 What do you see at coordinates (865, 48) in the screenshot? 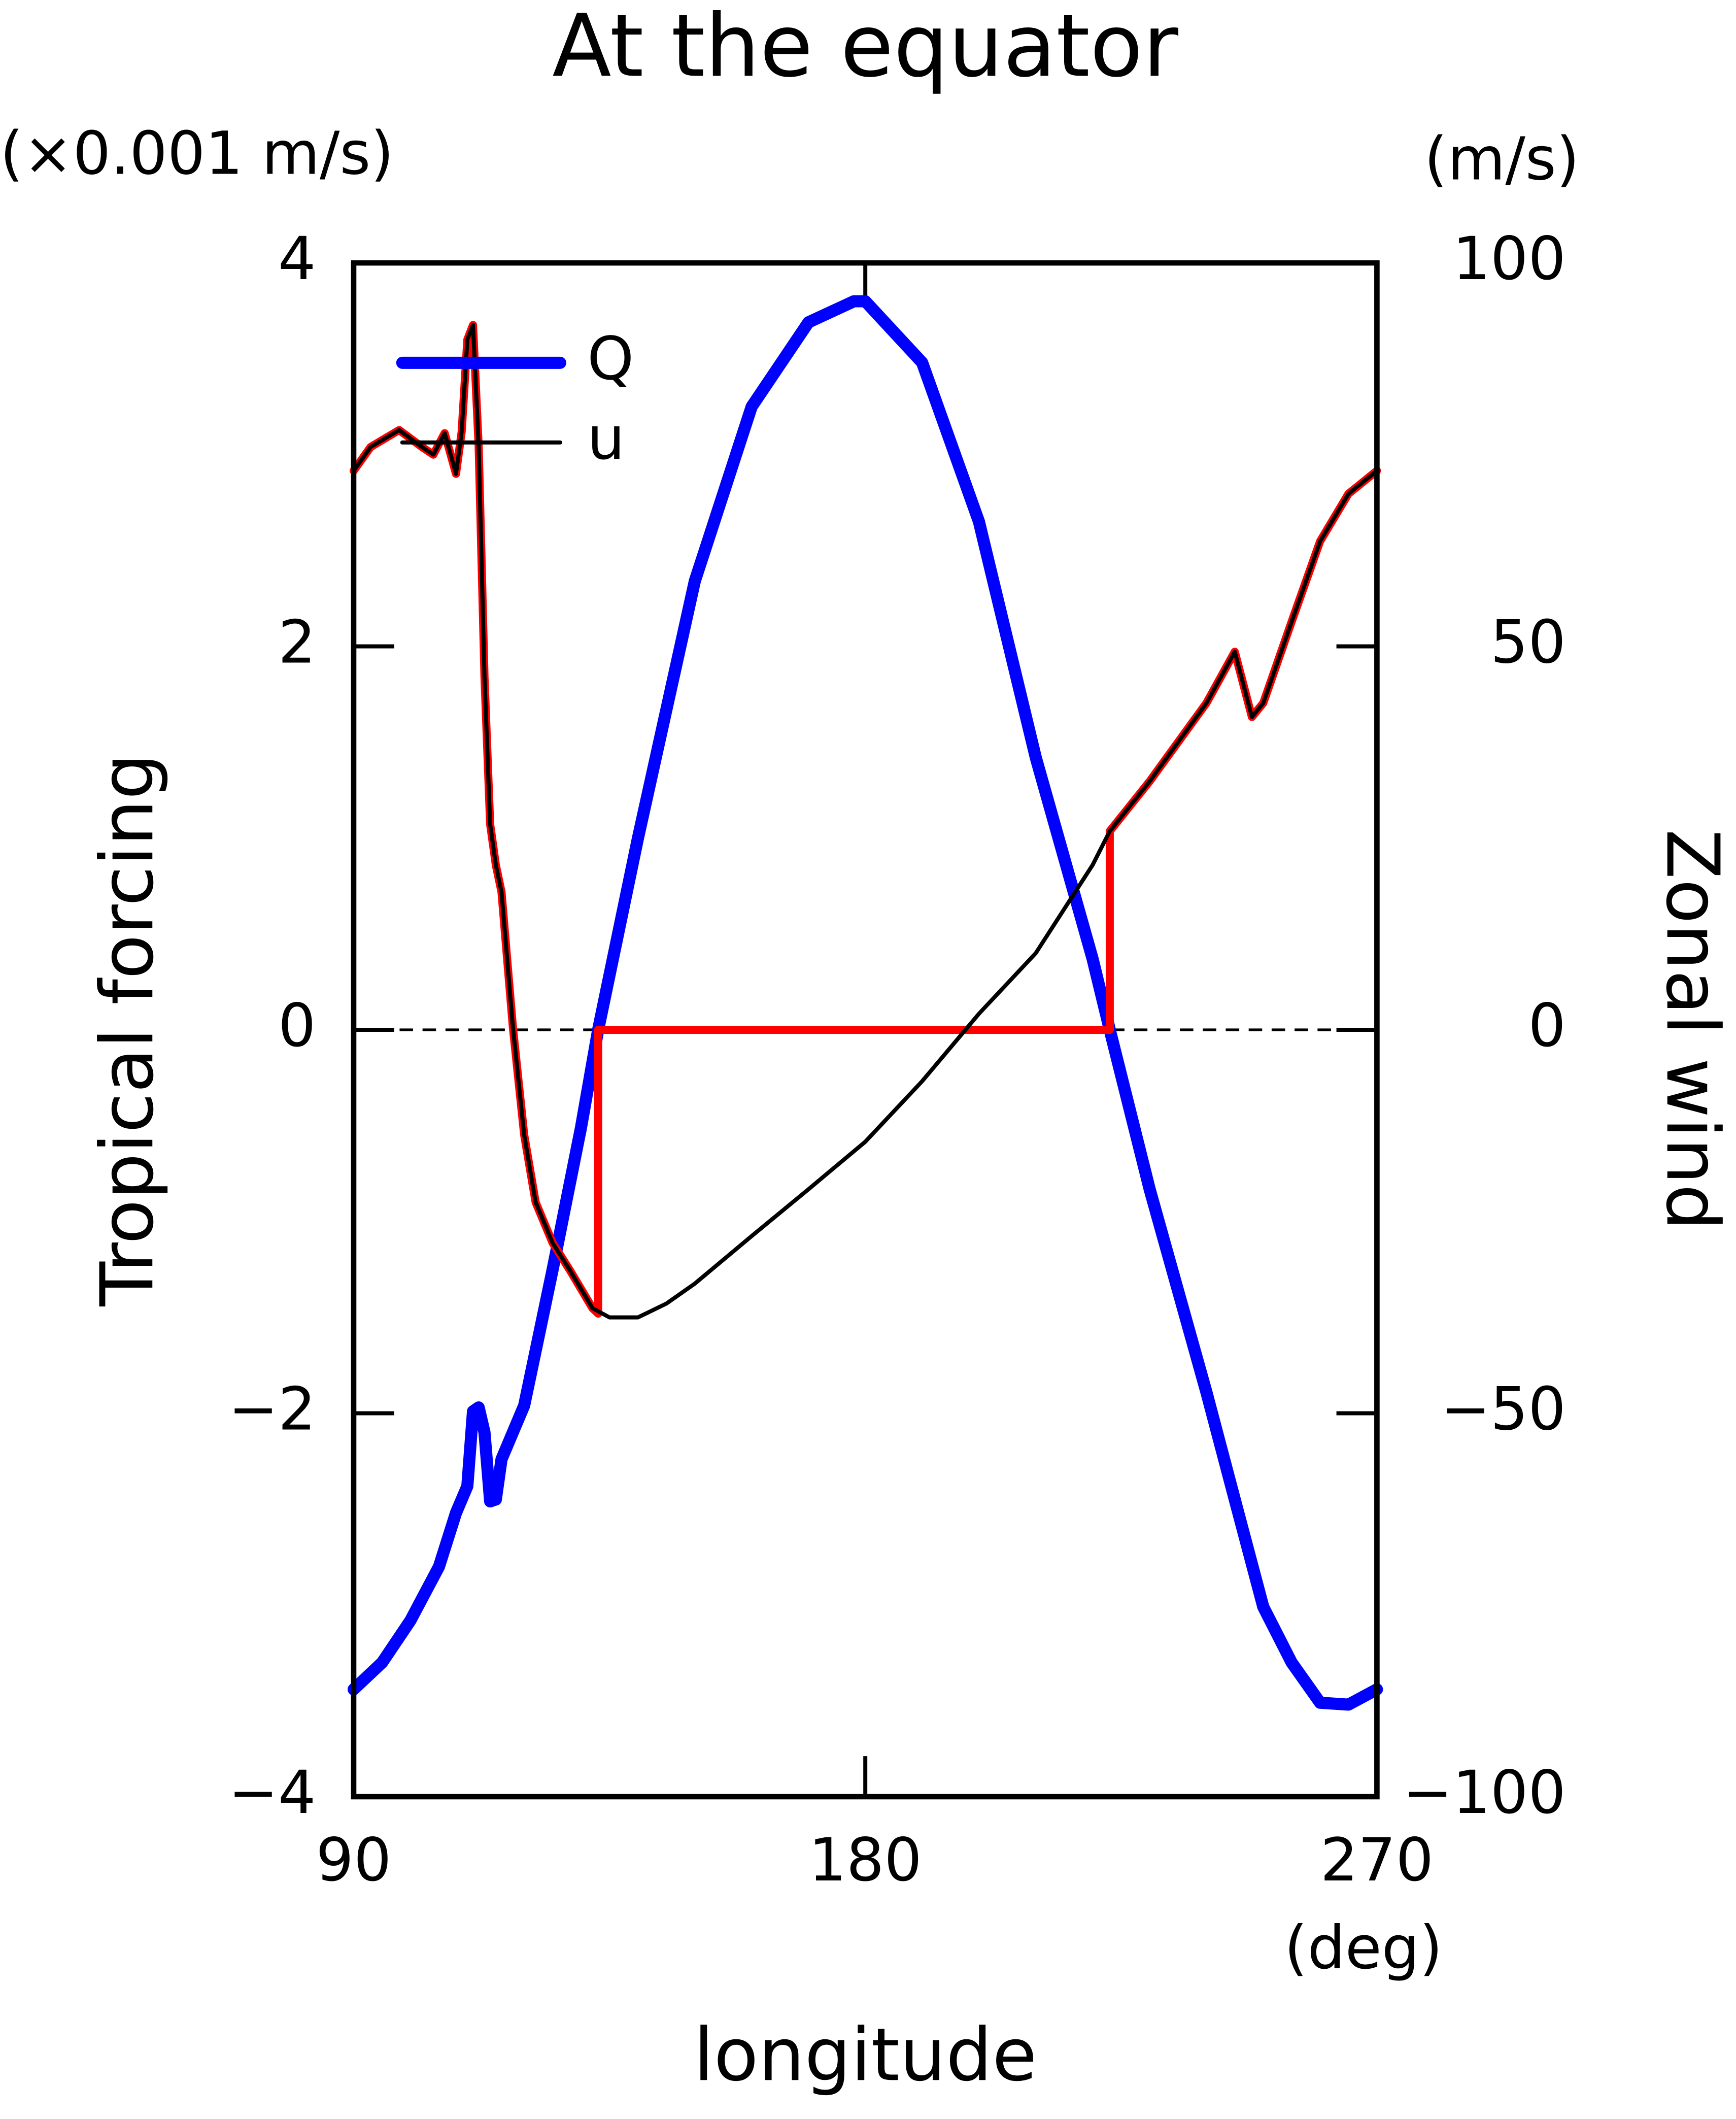
I see `chart-title: At the equator` at bounding box center [865, 48].